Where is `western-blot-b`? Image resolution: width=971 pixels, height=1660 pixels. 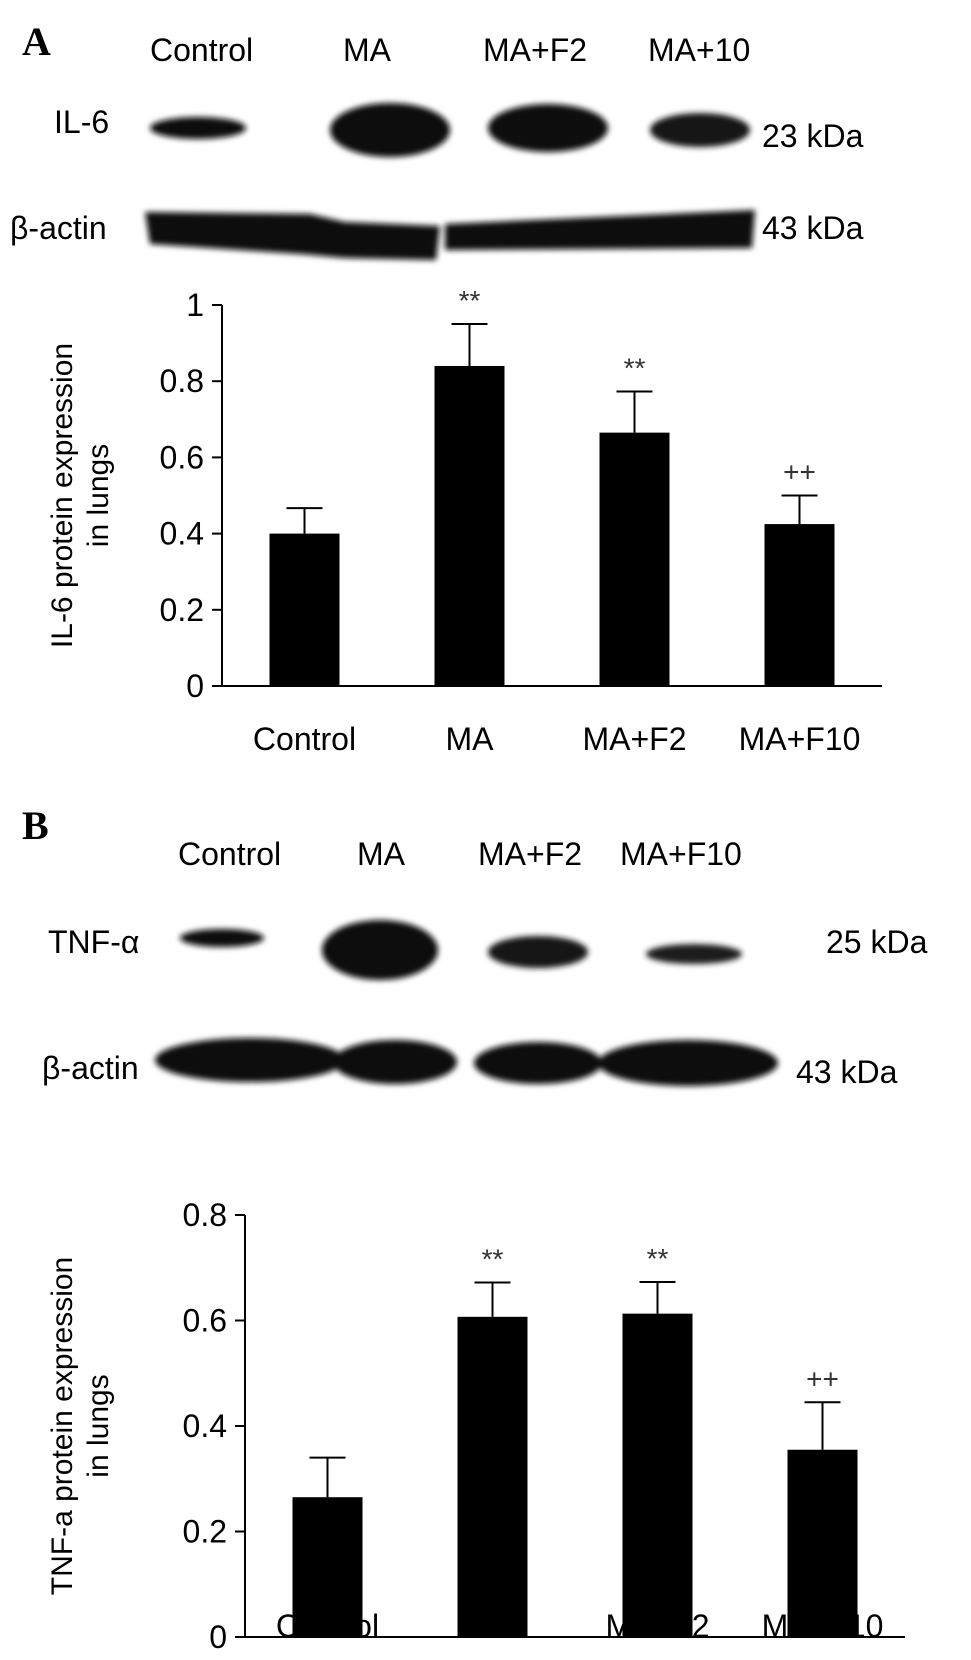
western-blot-b is located at coordinates (466, 1003).